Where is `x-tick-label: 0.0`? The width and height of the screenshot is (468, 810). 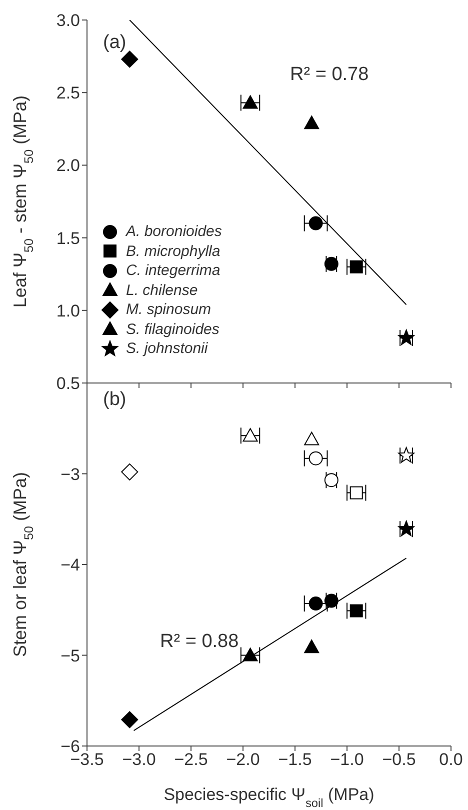 x-tick-label: 0.0 is located at coordinates (451, 760).